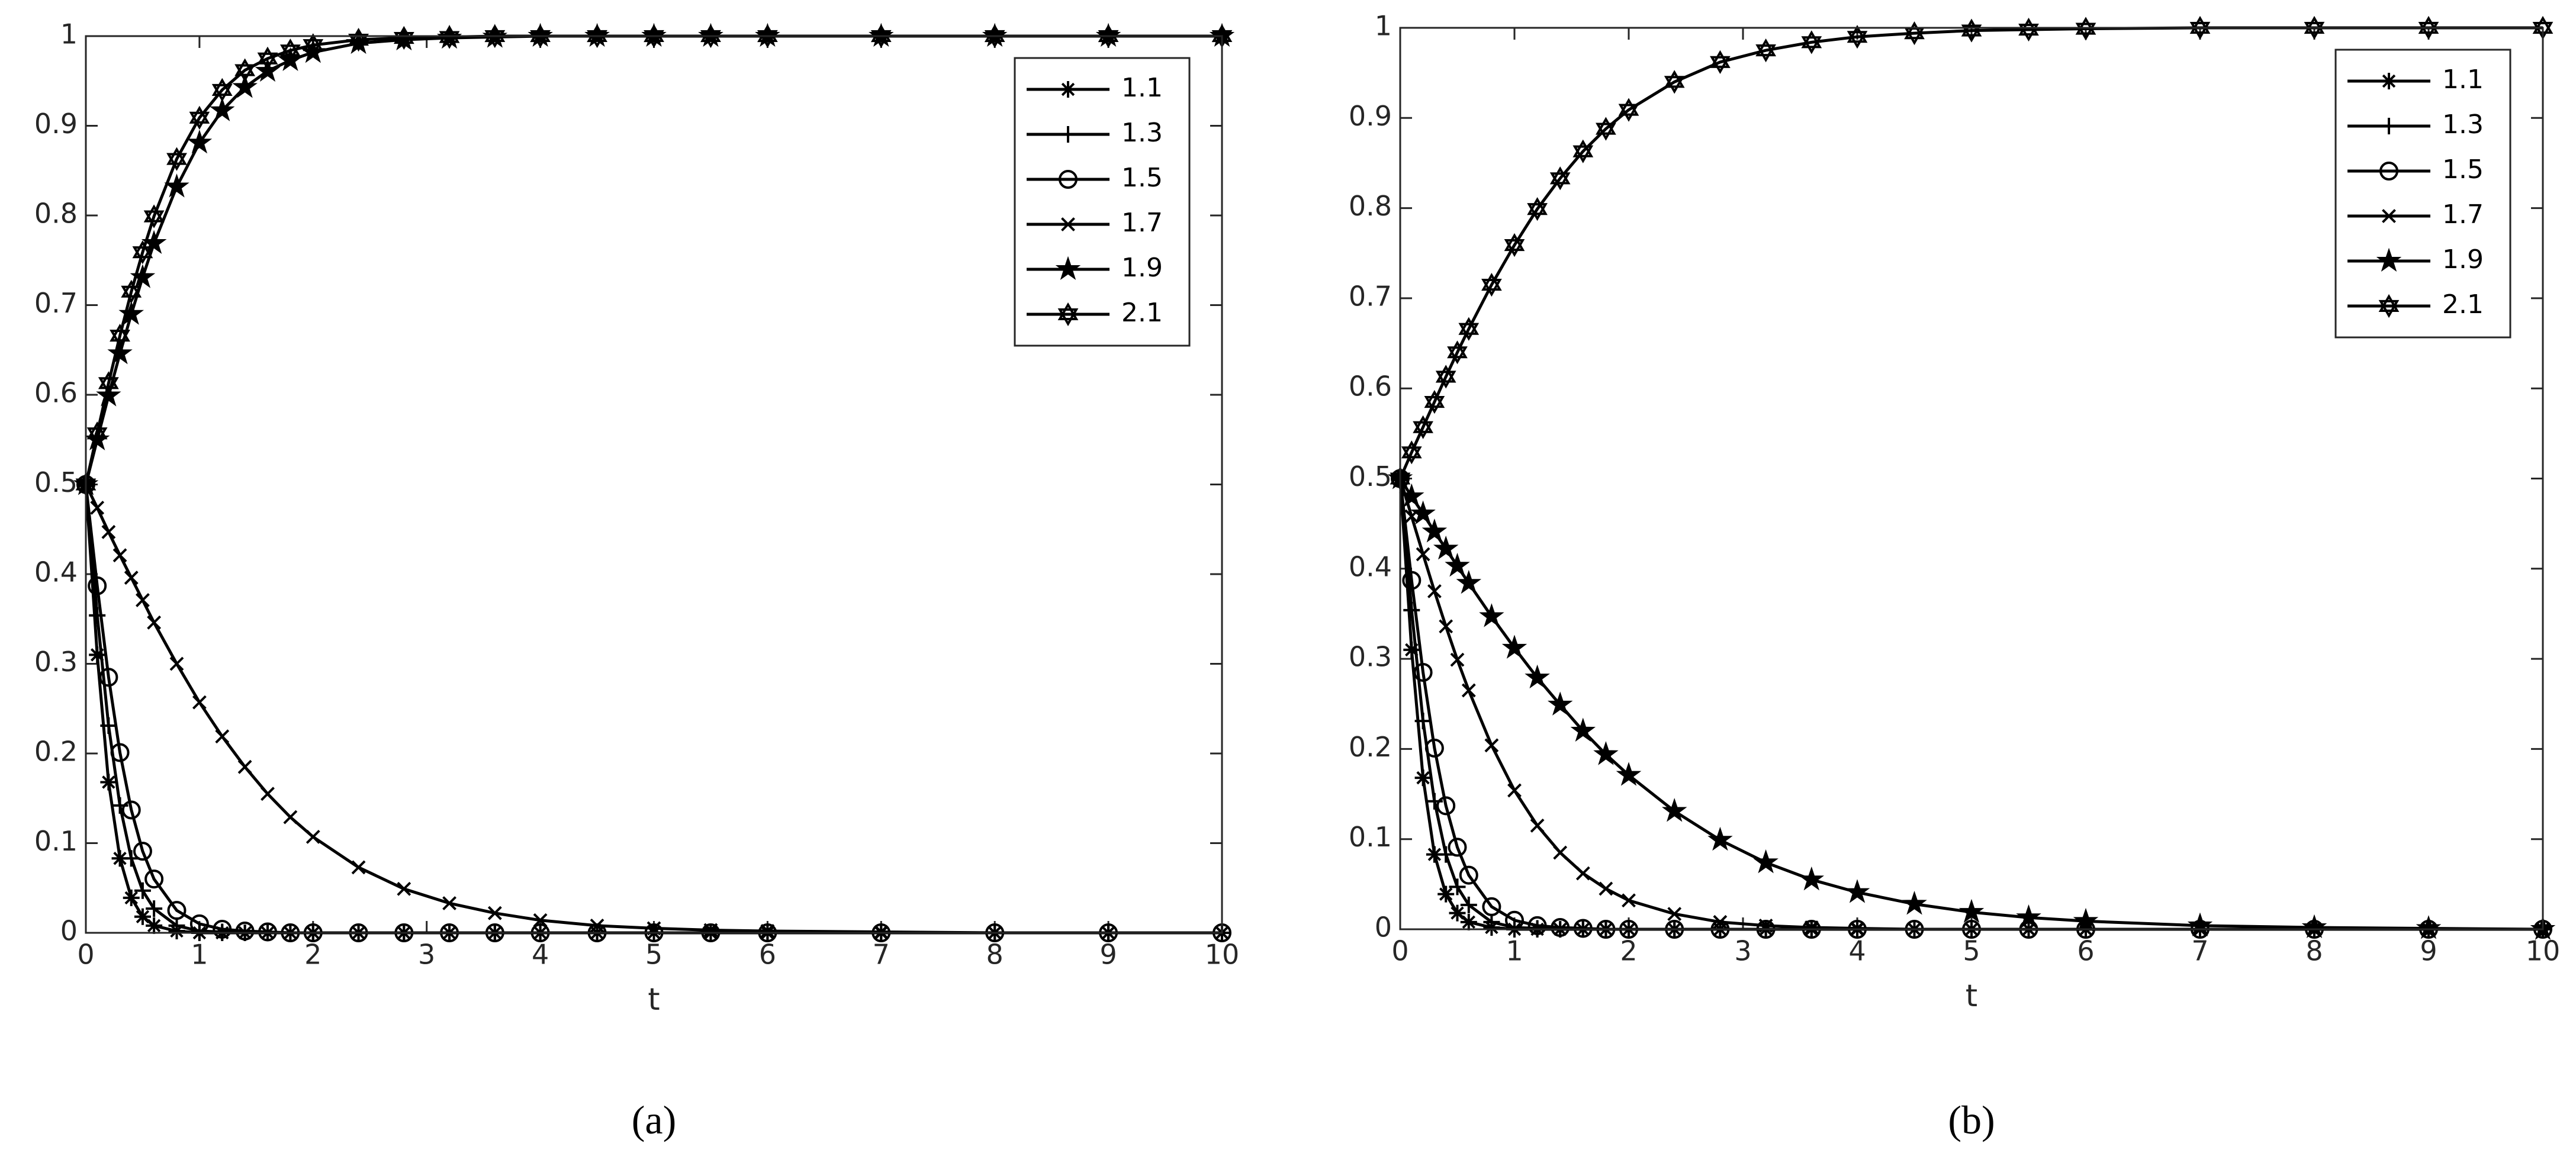  I want to click on x-tick-label: 6, so click(767, 955).